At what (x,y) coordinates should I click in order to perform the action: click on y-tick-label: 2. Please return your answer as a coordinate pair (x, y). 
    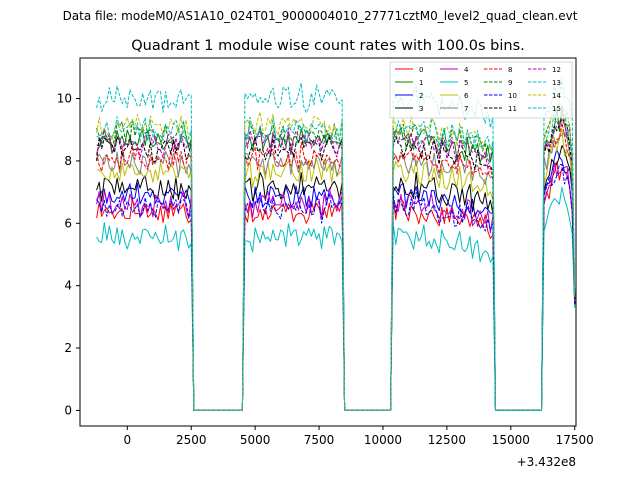
    Looking at the image, I should click on (68, 348).